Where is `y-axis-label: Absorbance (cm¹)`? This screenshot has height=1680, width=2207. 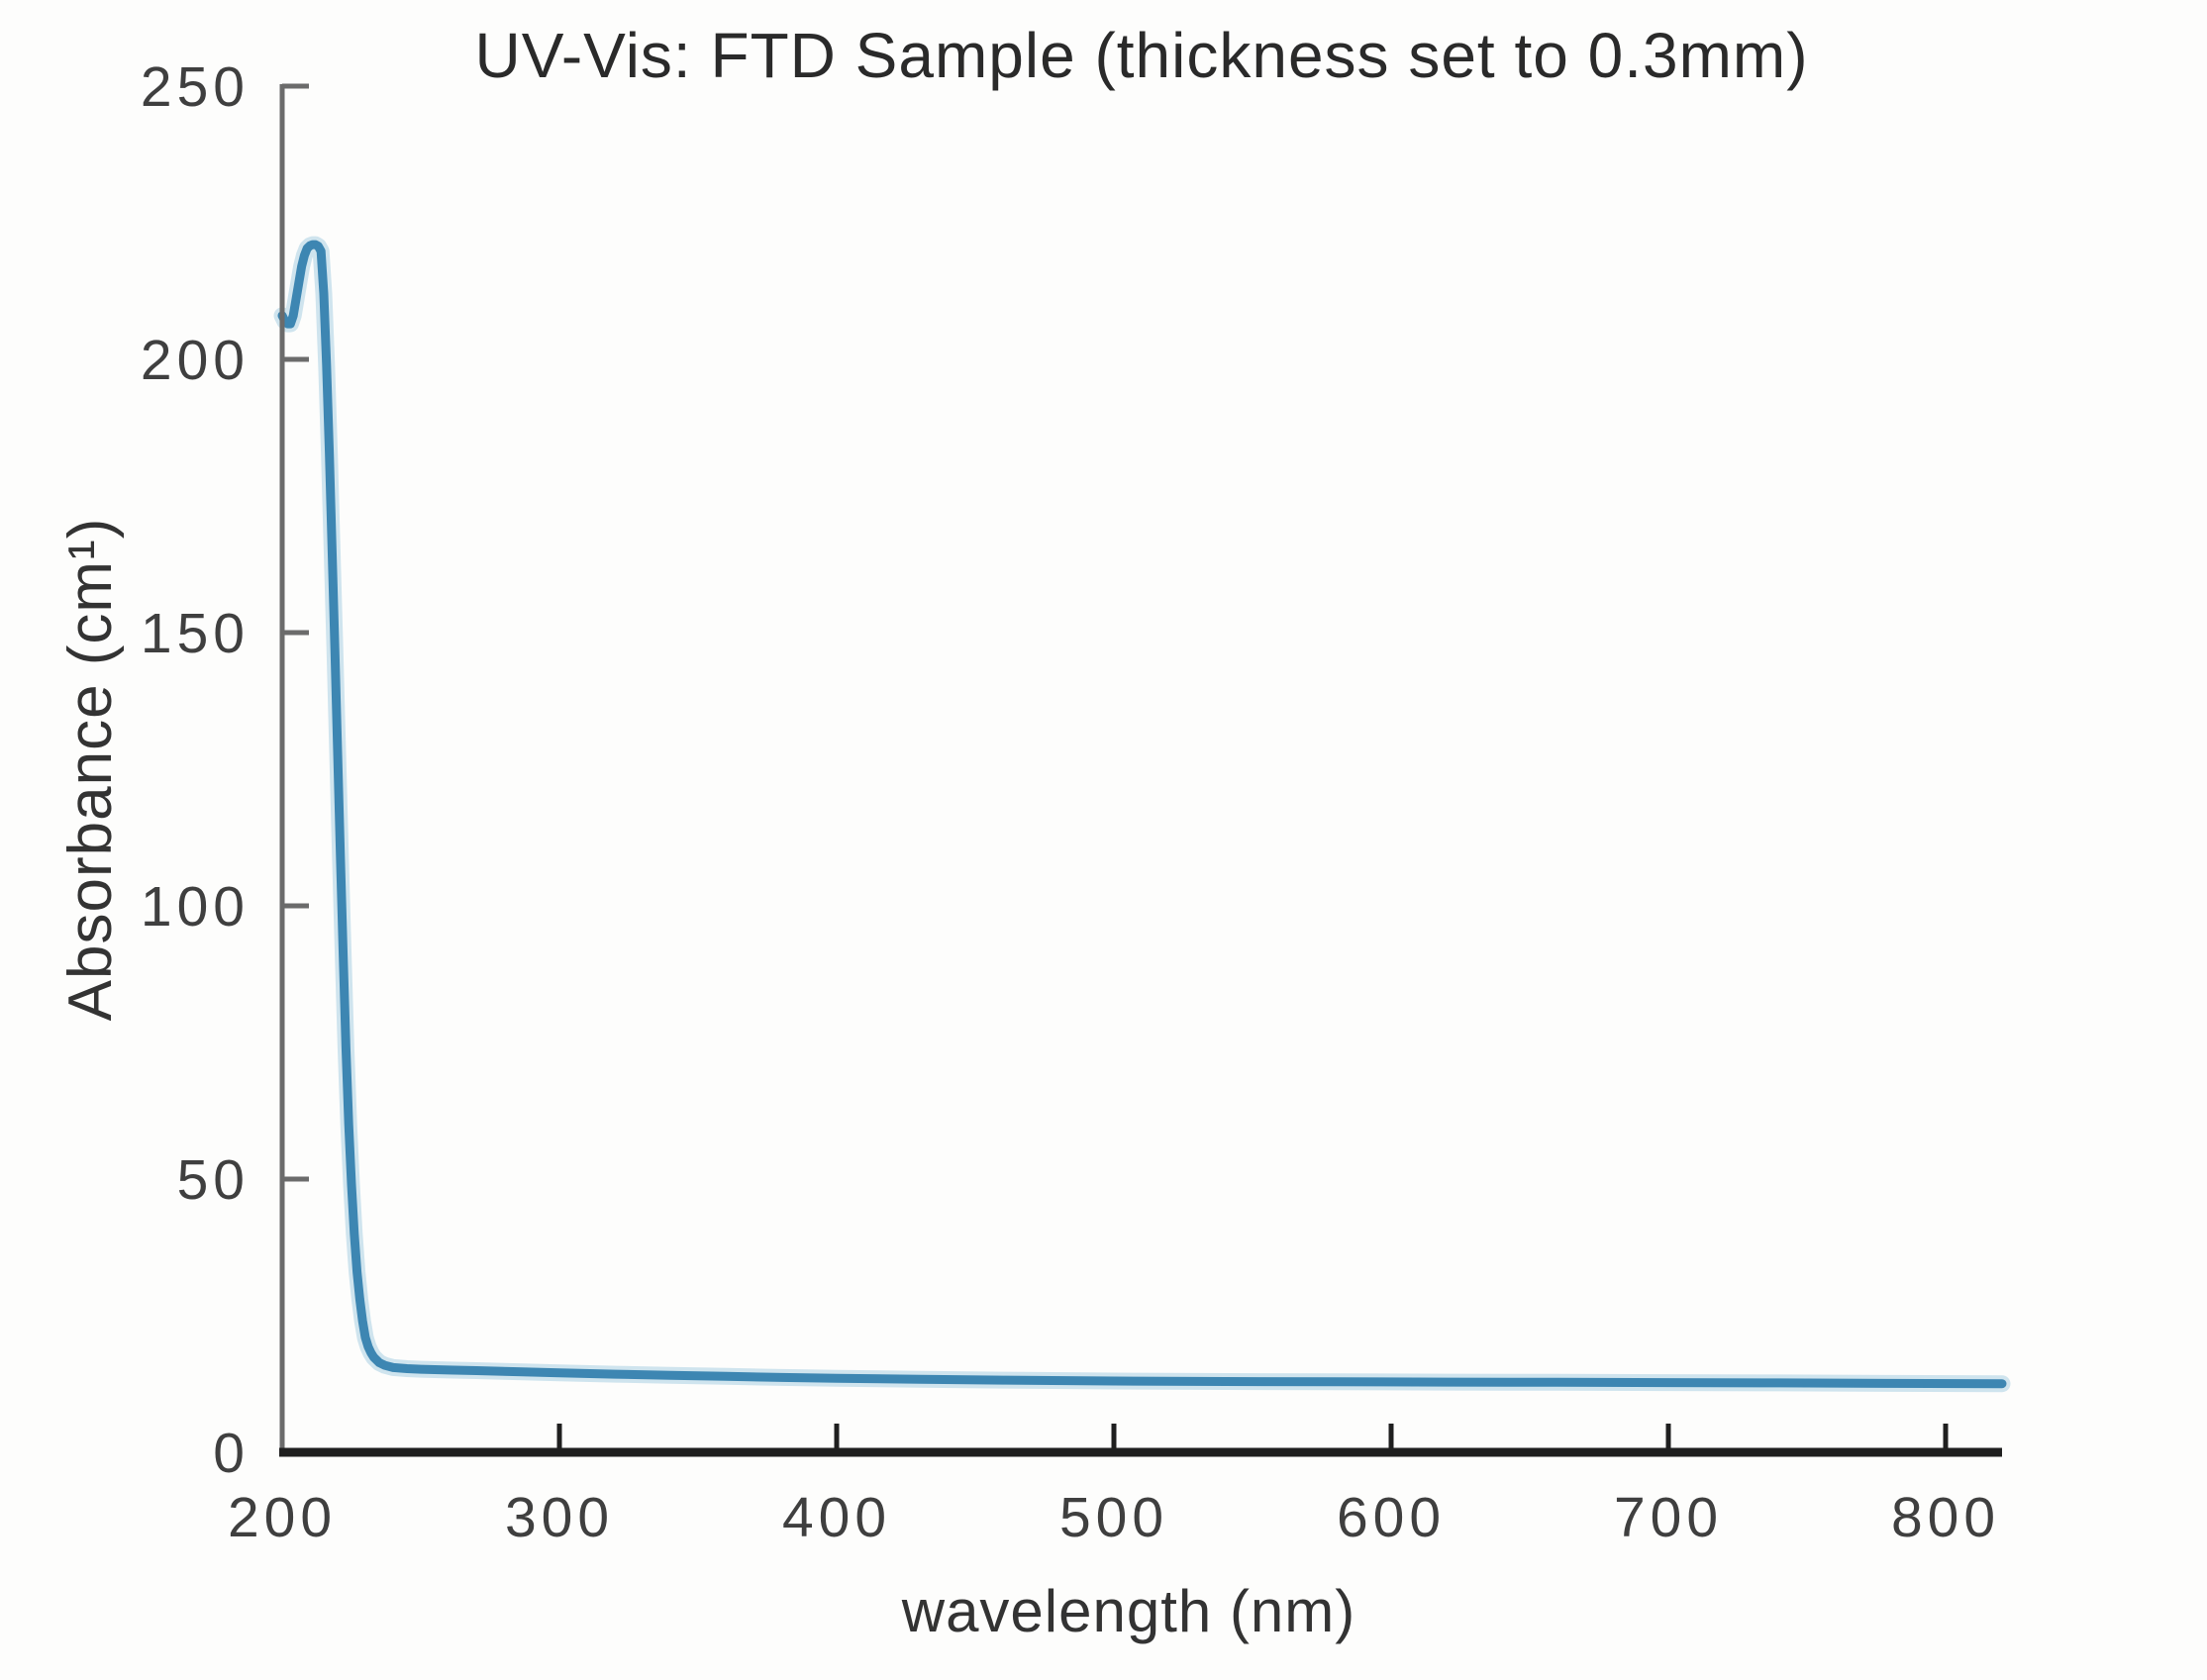
y-axis-label: Absorbance (cm¹) is located at coordinates (90, 770).